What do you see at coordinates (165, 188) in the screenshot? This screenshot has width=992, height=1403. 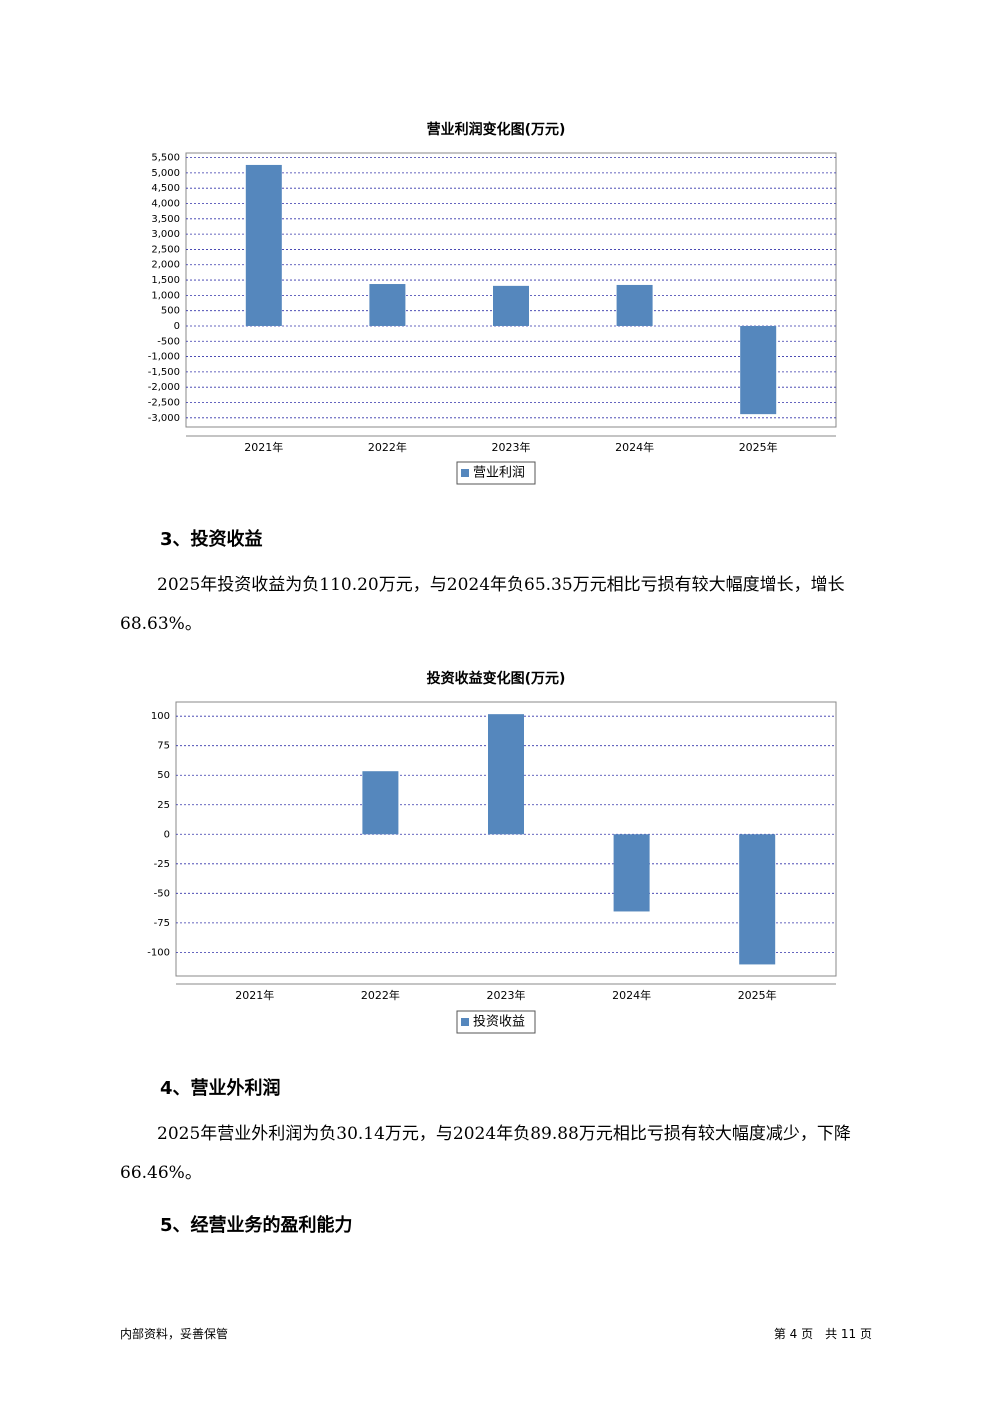 I see `y-tick-label: 4,500` at bounding box center [165, 188].